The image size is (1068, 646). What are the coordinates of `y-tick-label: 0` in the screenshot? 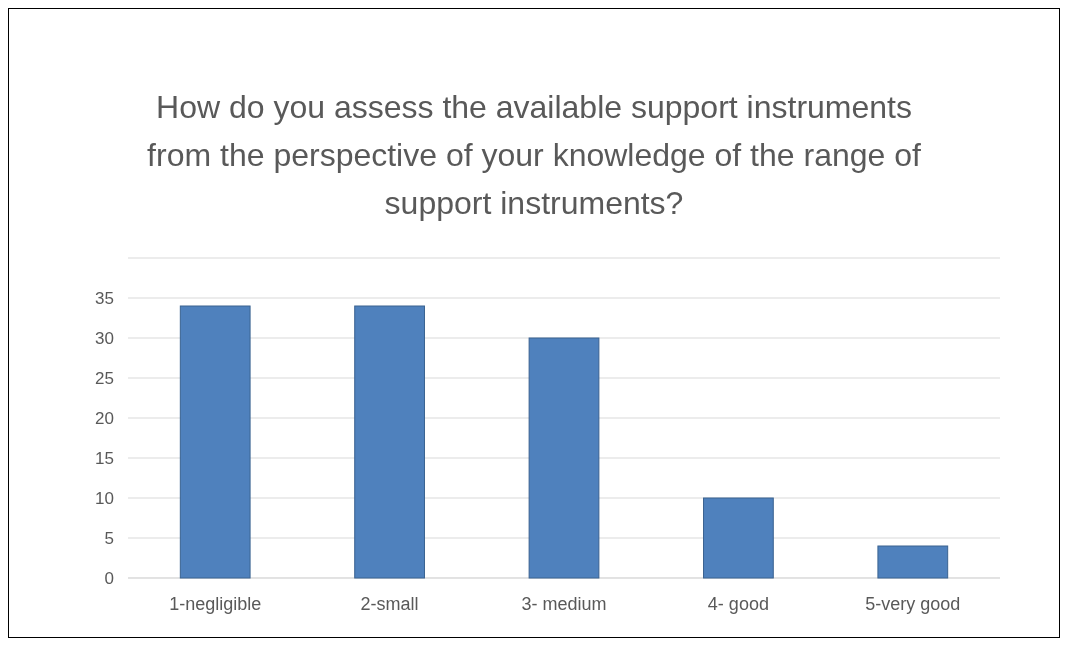 It's located at (109, 578).